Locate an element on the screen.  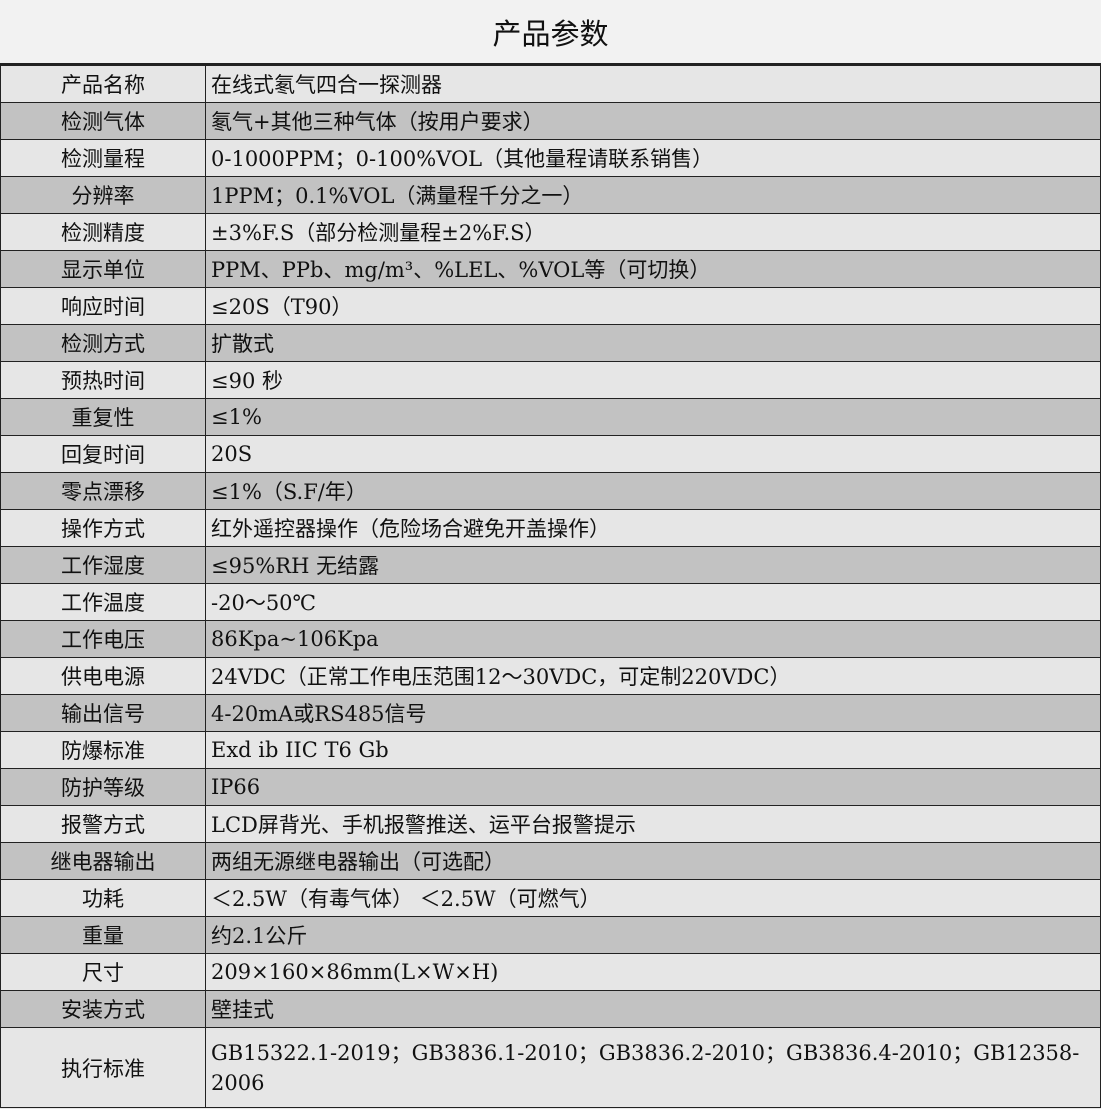
row-value: 约2.1公斤 is located at coordinates (653, 935).